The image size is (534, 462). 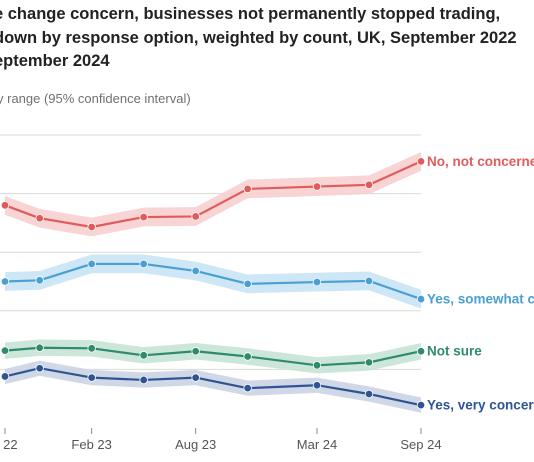 What do you see at coordinates (420, 444) in the screenshot?
I see `x-tick-label: Sep 24` at bounding box center [420, 444].